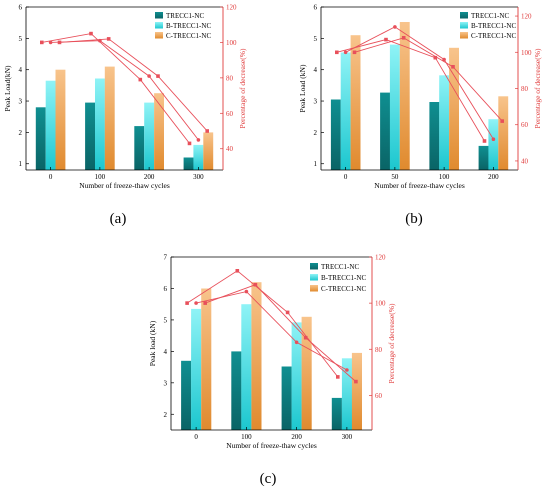  I want to click on y-tick-label-5: 6, so click(316, 8).